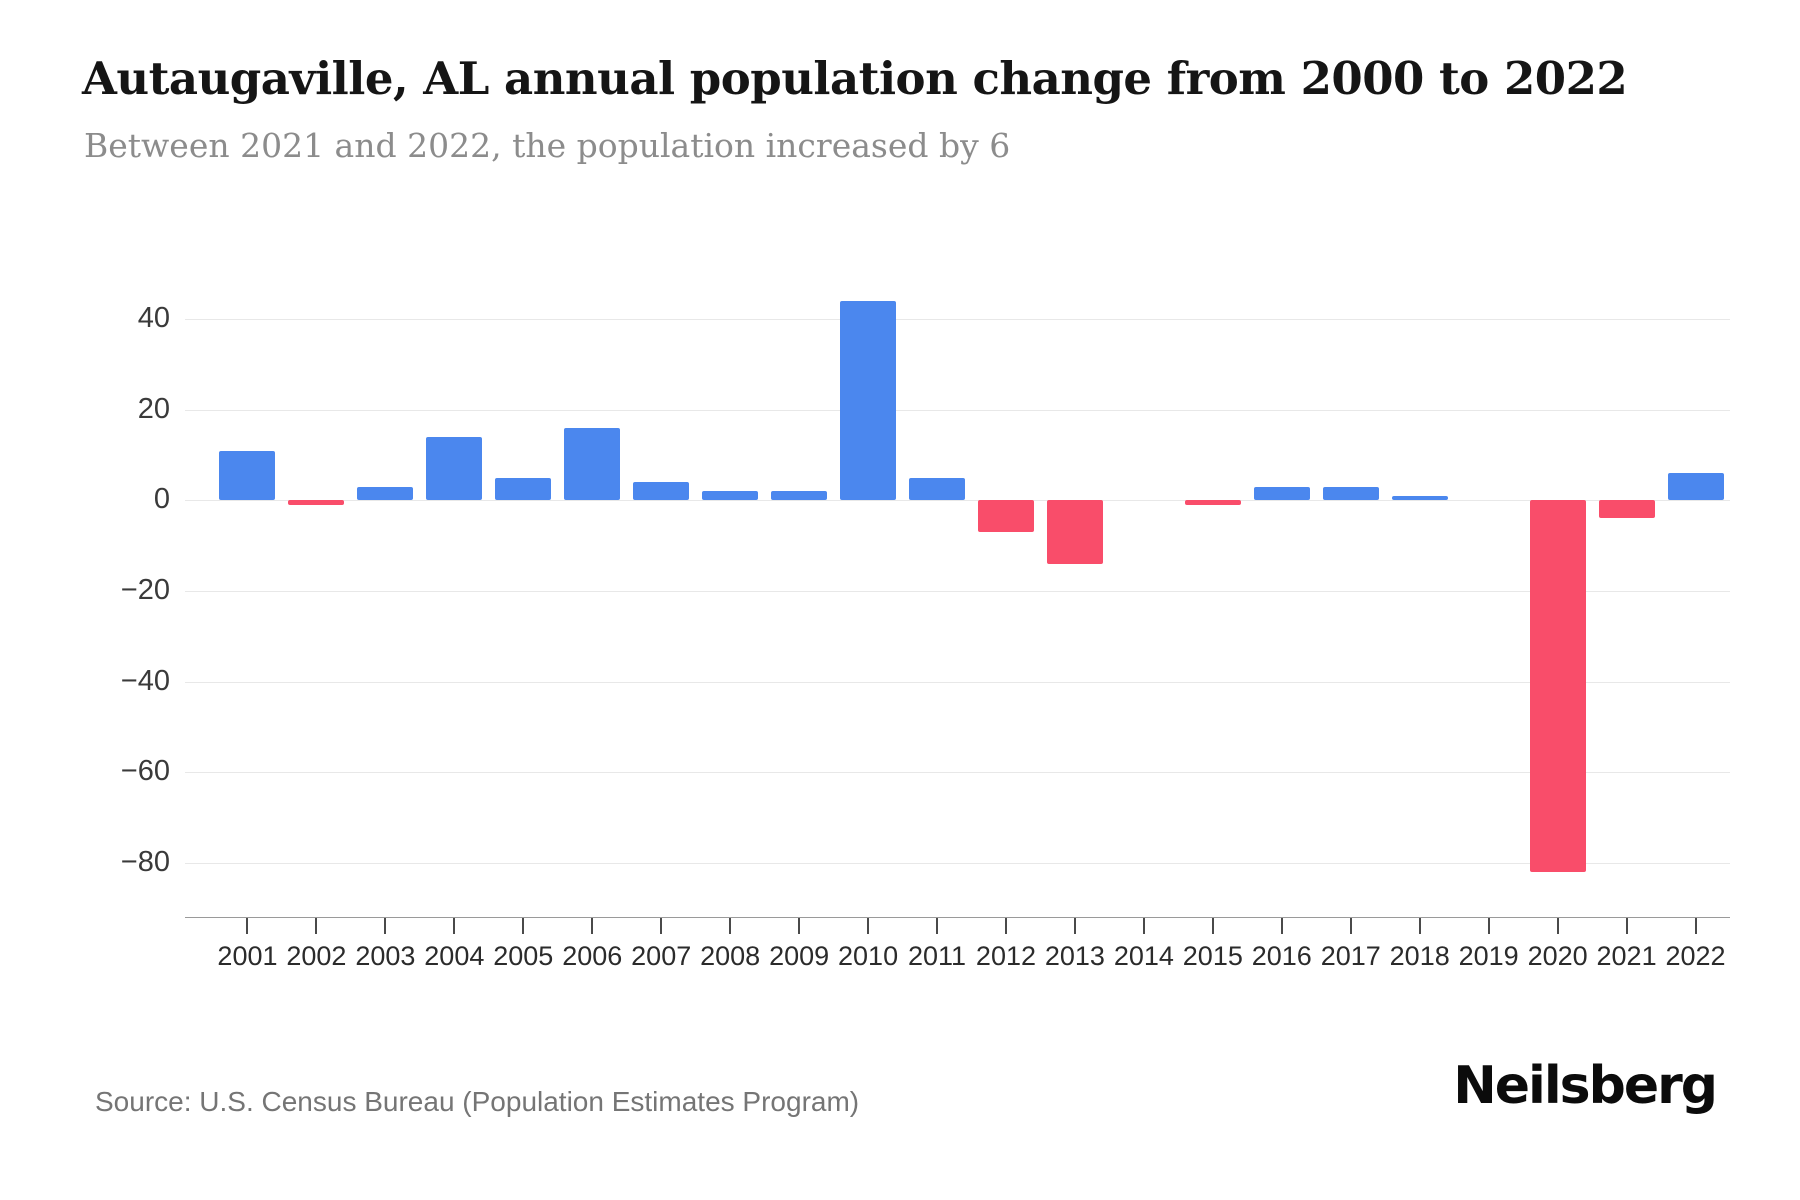  I want to click on gridline--20, so click(957, 591).